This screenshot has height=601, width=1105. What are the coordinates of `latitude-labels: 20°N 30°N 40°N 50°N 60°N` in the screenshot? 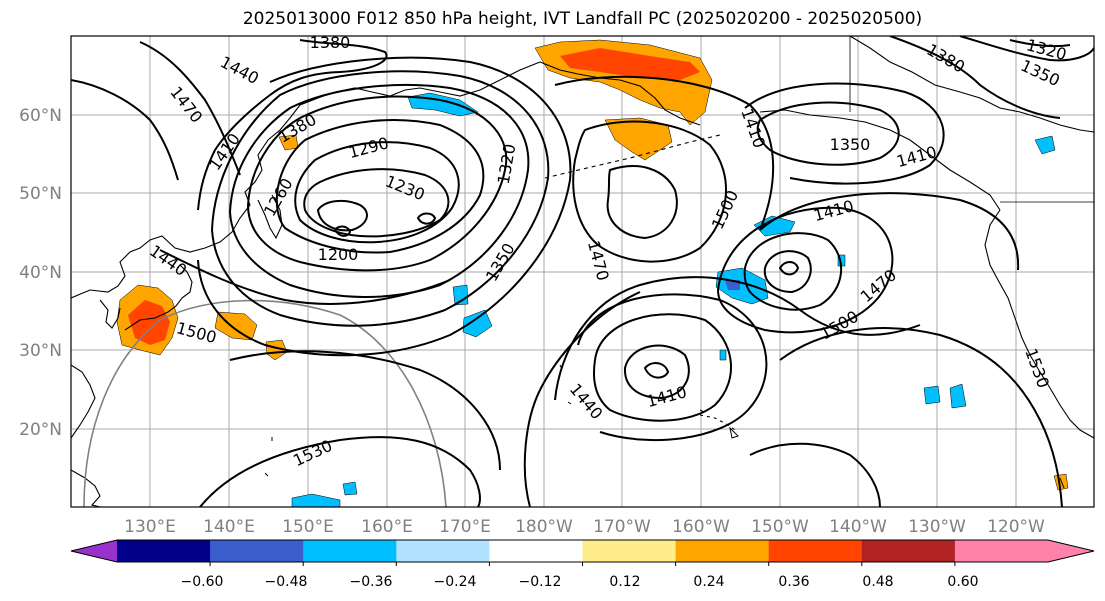 It's located at (40, 273).